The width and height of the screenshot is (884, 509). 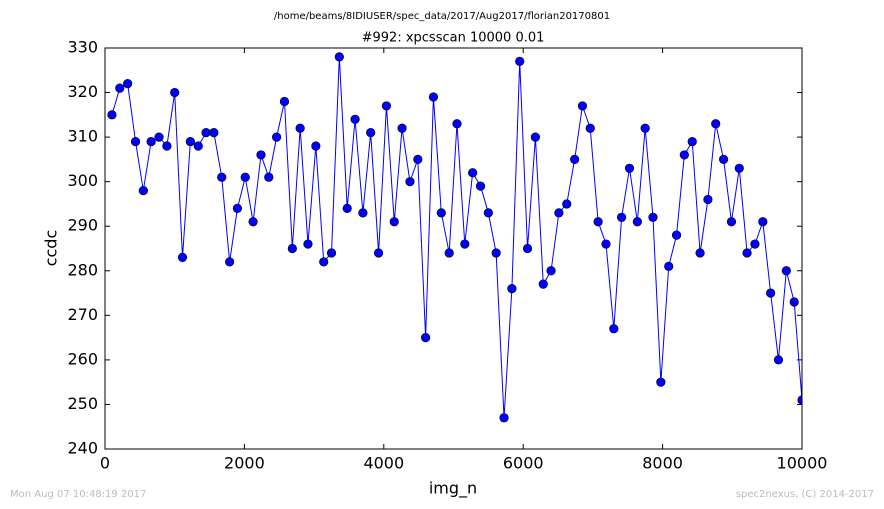 What do you see at coordinates (82, 269) in the screenshot?
I see `y-tick-label: 280` at bounding box center [82, 269].